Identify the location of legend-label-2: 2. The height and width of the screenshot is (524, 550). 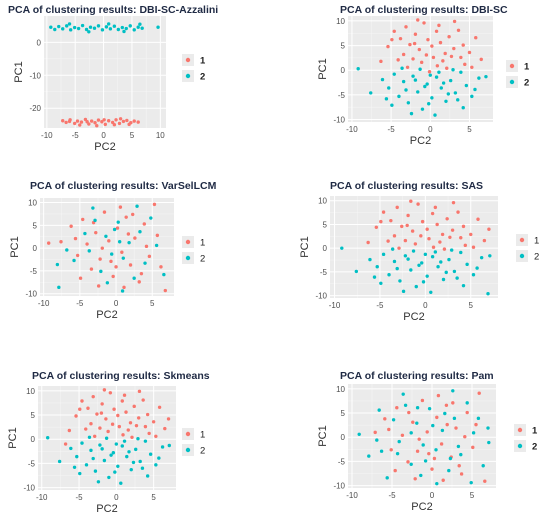
(202, 77).